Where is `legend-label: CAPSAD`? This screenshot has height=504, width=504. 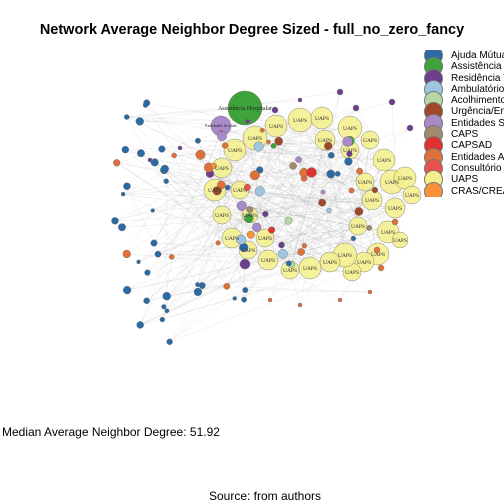
legend-label: CAPSAD is located at coordinates (472, 146).